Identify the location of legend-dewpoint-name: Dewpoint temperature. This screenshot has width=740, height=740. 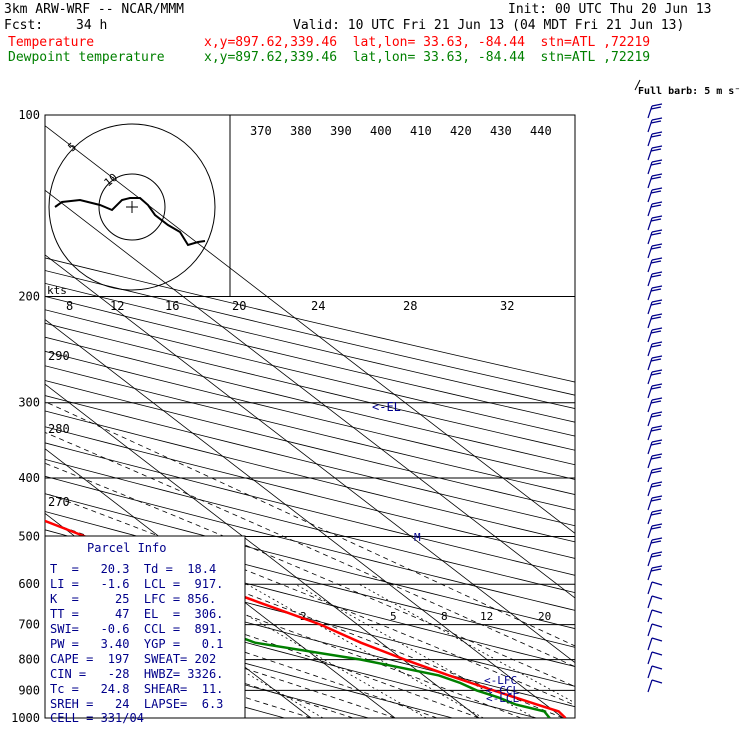
(86, 57).